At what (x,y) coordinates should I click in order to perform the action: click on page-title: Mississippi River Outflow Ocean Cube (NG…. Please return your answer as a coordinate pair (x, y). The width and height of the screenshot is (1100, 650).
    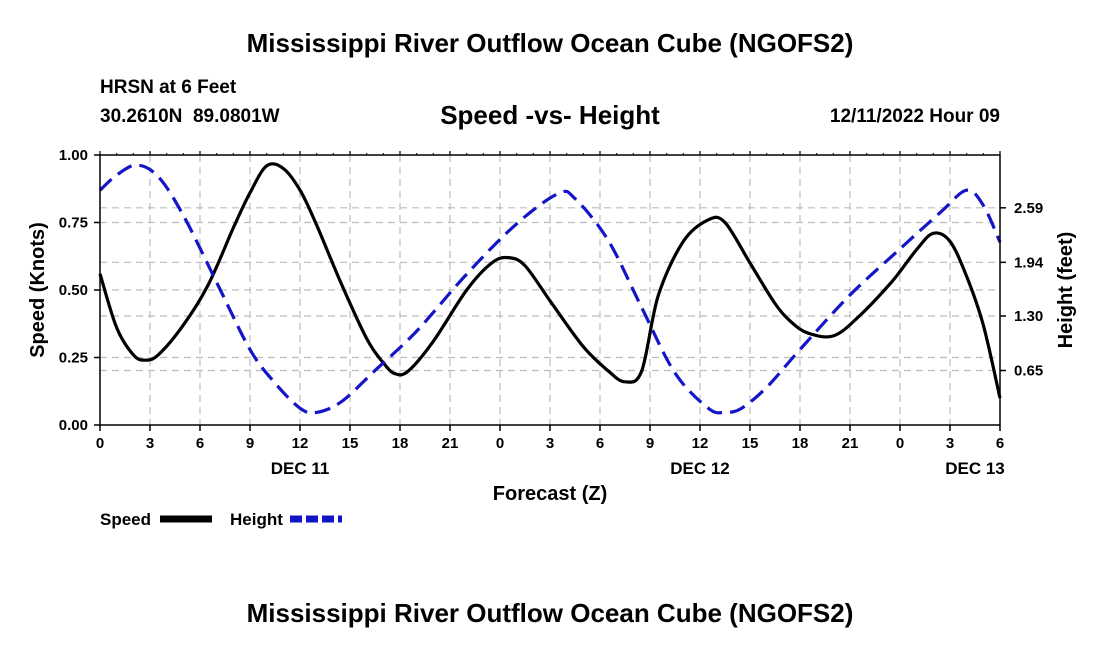
    Looking at the image, I should click on (550, 43).